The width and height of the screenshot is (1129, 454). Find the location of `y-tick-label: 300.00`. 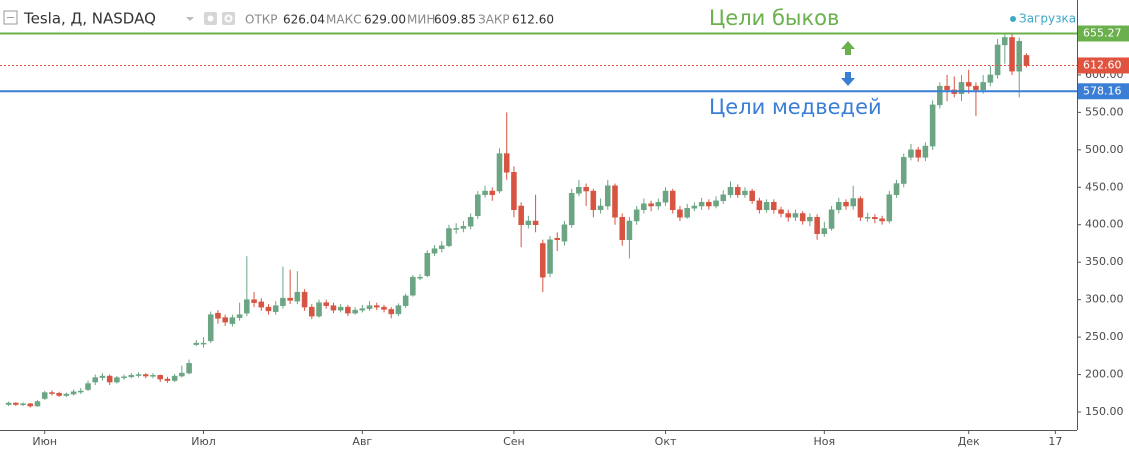

y-tick-label: 300.00 is located at coordinates (1104, 299).